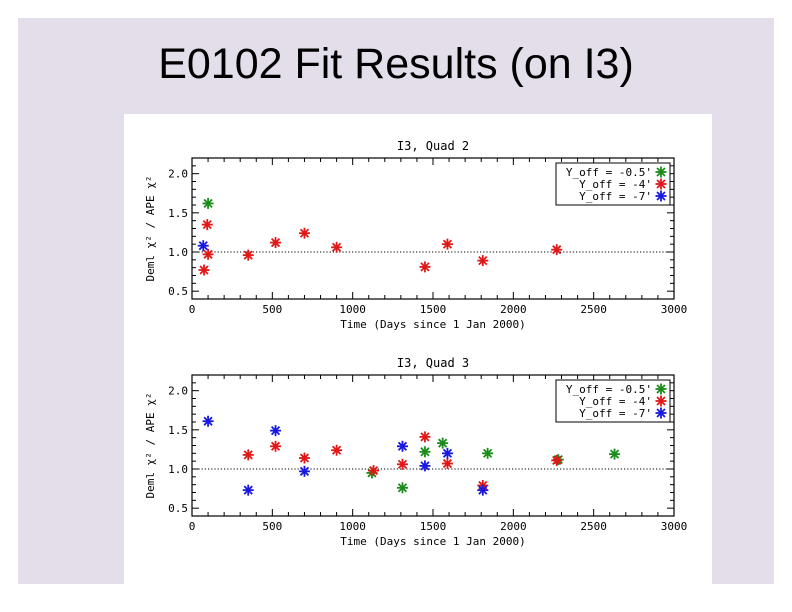  I want to click on chart-title: I3, Quad 2, so click(433, 146).